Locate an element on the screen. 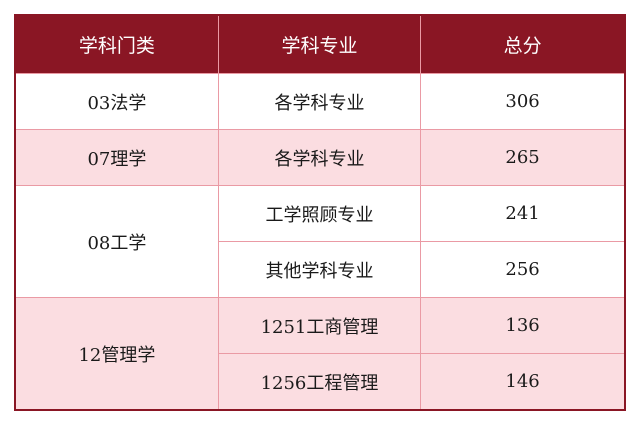 The image size is (640, 425). major-cell: 工学照顾专业 is located at coordinates (319, 213).